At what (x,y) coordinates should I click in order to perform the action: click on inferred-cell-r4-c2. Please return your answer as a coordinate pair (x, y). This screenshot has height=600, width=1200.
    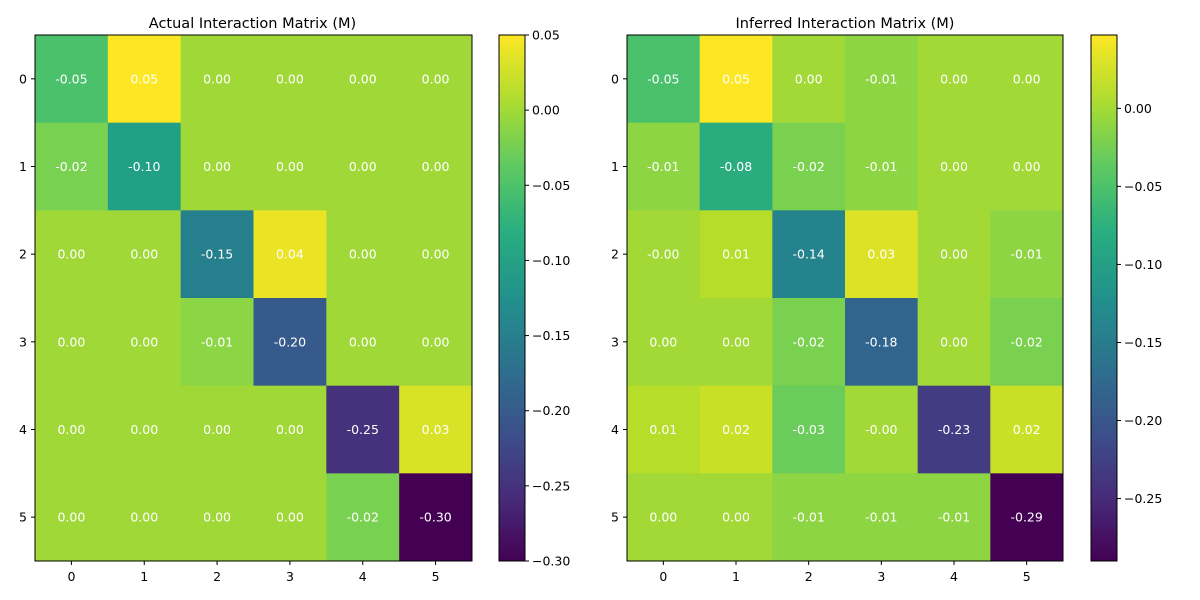
    Looking at the image, I should click on (809, 429).